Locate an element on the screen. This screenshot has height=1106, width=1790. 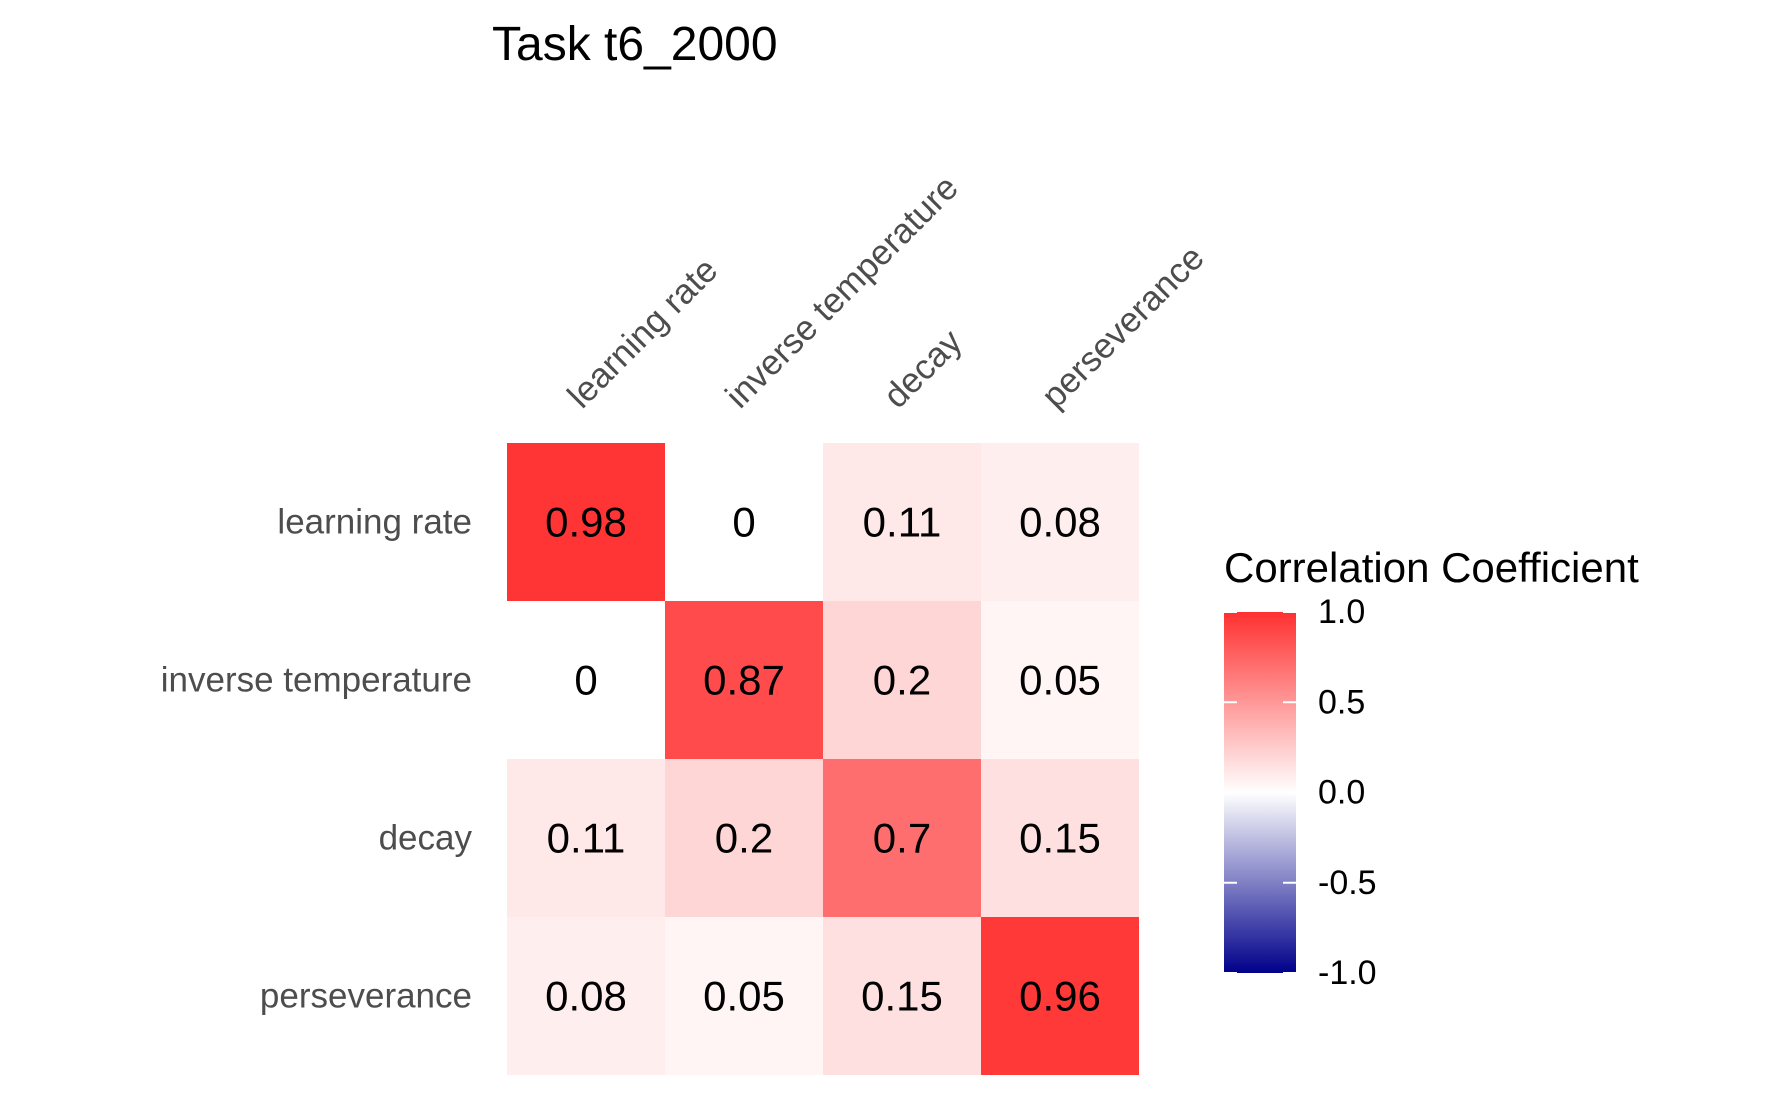
legend-tick-label: 0.0 is located at coordinates (1341, 793).